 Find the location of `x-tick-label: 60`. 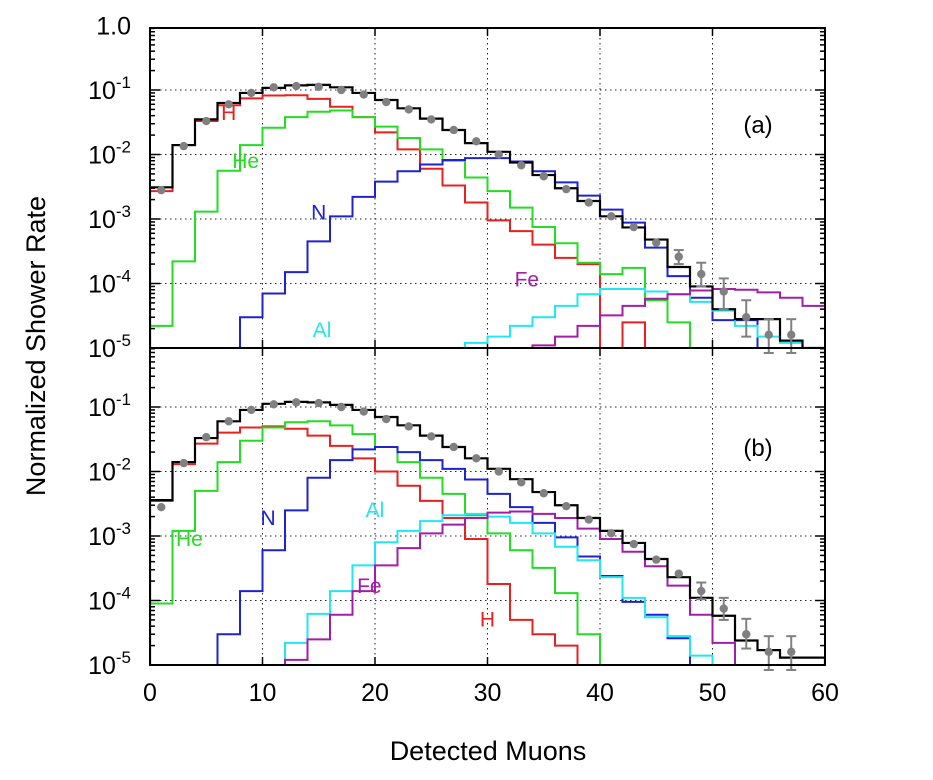

x-tick-label: 60 is located at coordinates (825, 693).